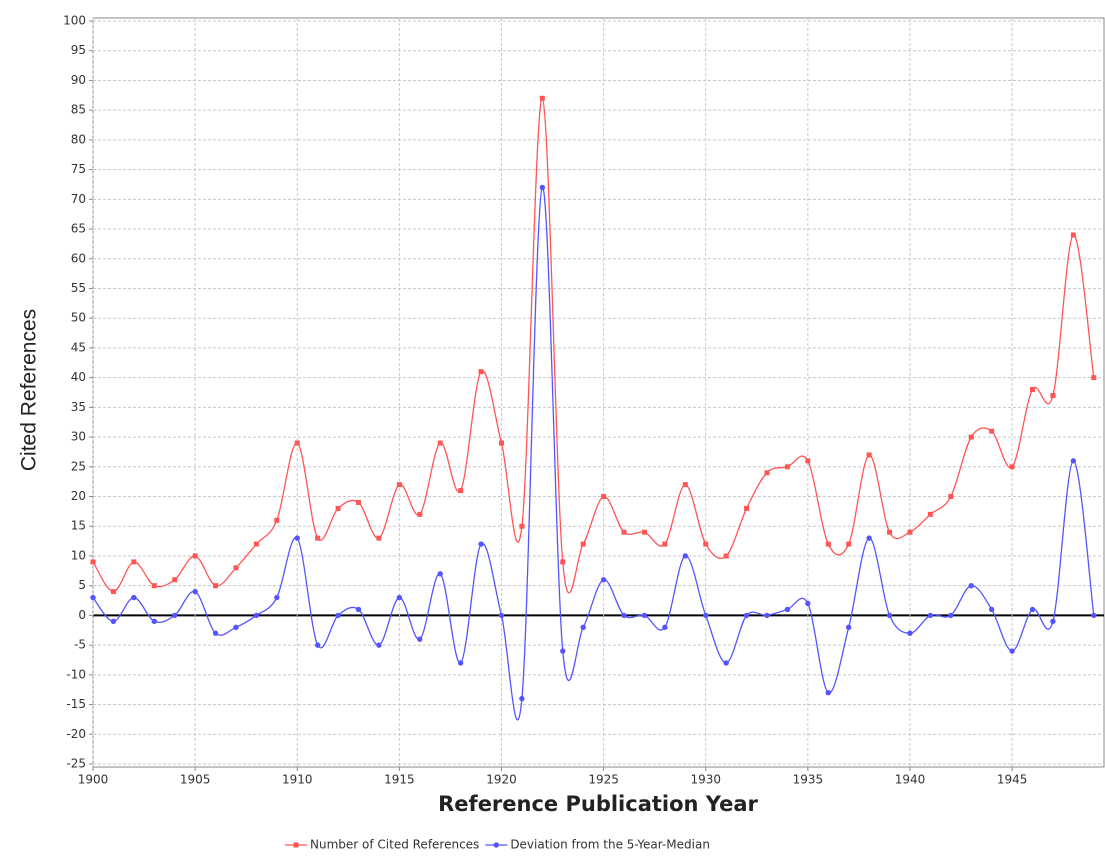 The width and height of the screenshot is (1105, 856). I want to click on y-tick-label: -15, so click(76, 704).